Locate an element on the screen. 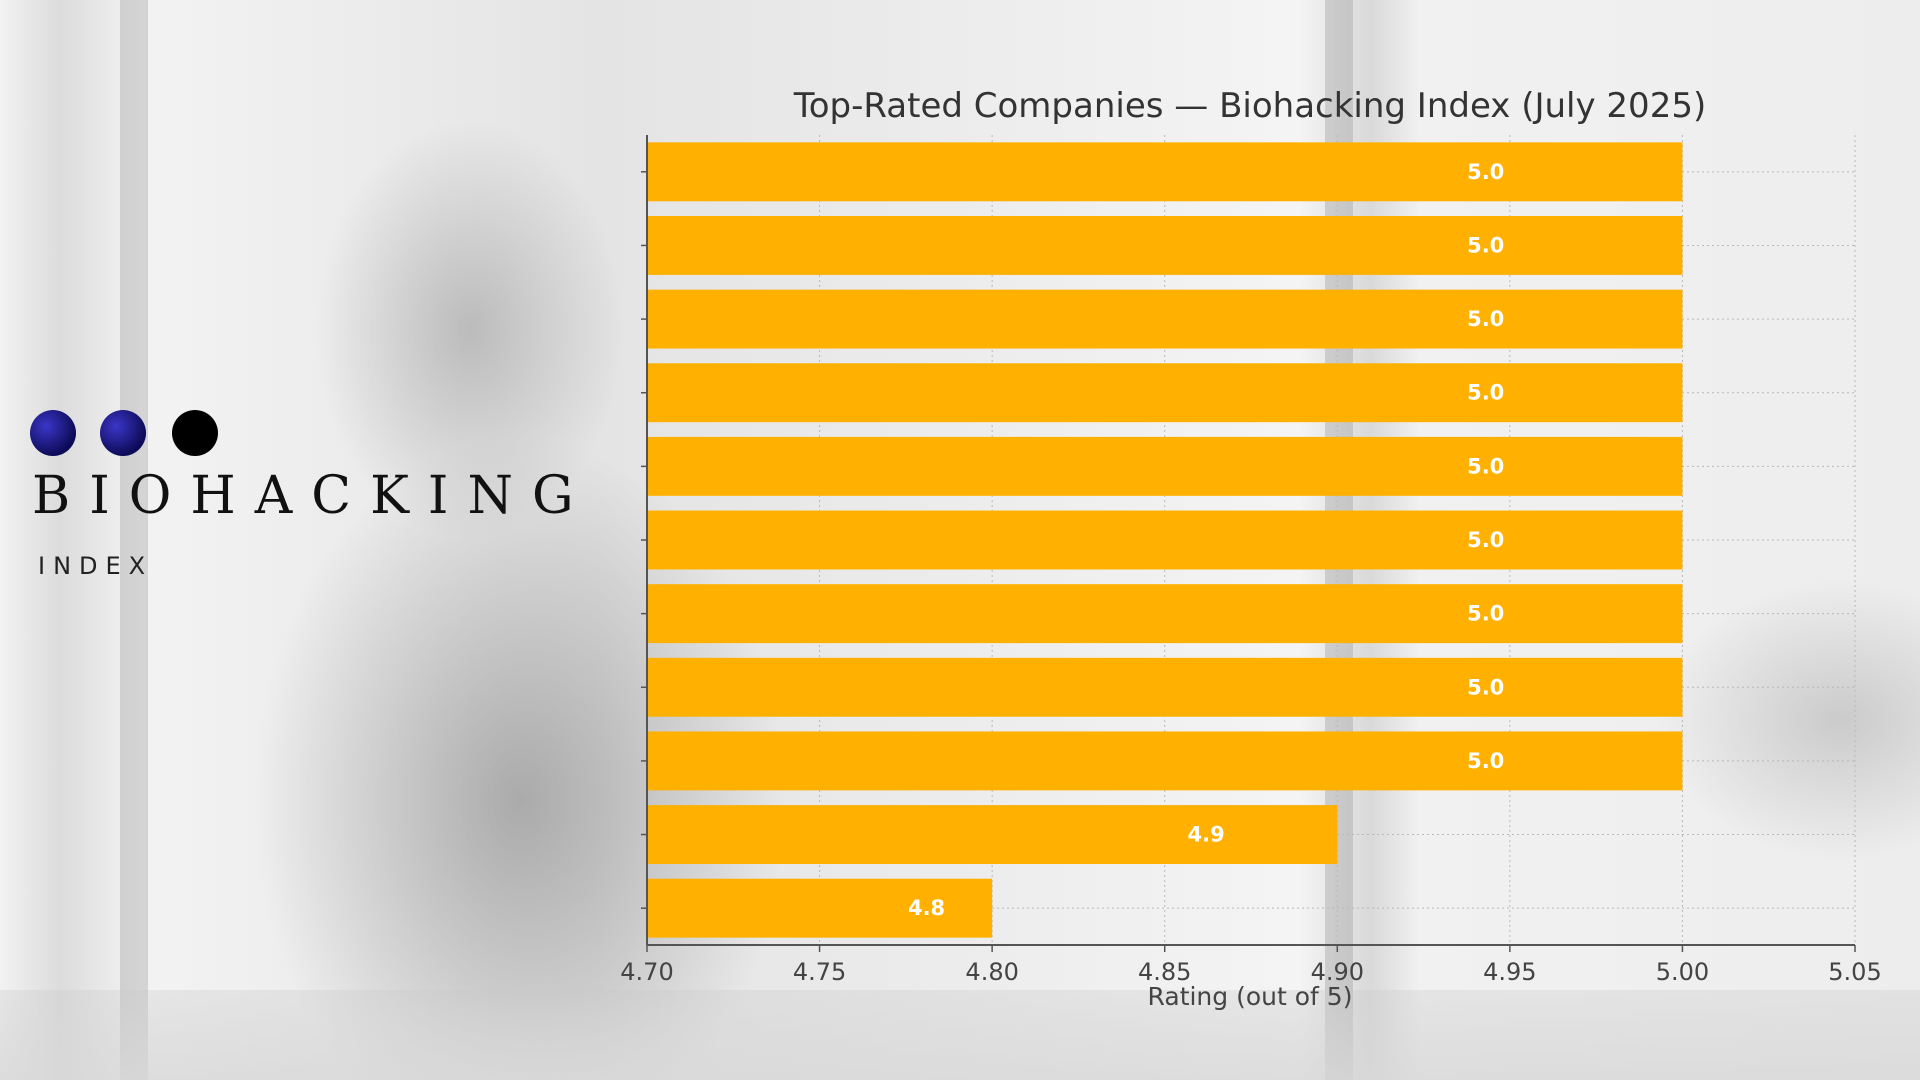  x-tick-label: 4.90 is located at coordinates (1337, 972).